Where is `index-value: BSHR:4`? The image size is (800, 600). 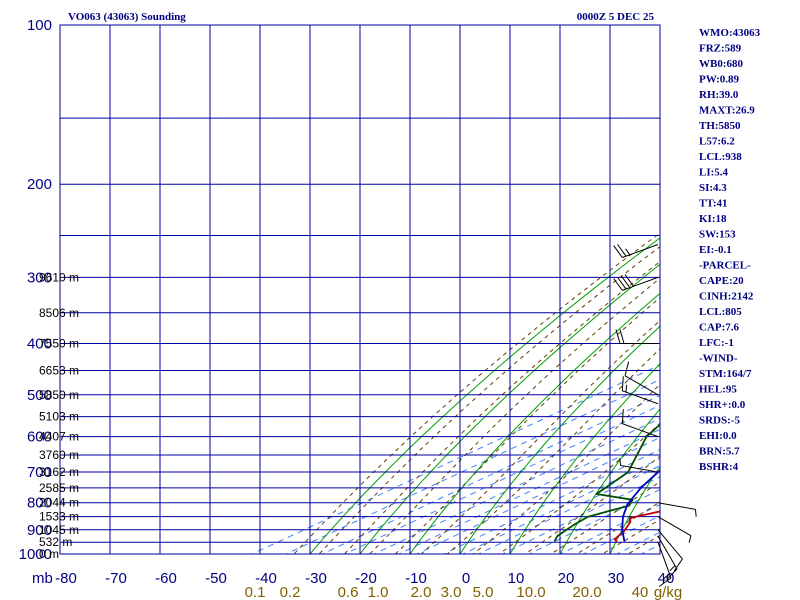 index-value: BSHR:4 is located at coordinates (719, 467).